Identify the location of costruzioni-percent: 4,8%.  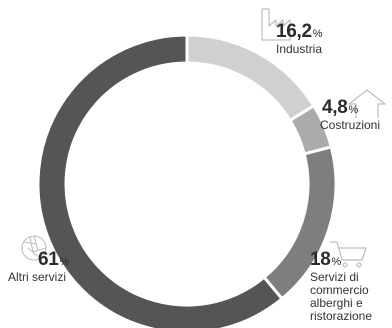
(351, 107).